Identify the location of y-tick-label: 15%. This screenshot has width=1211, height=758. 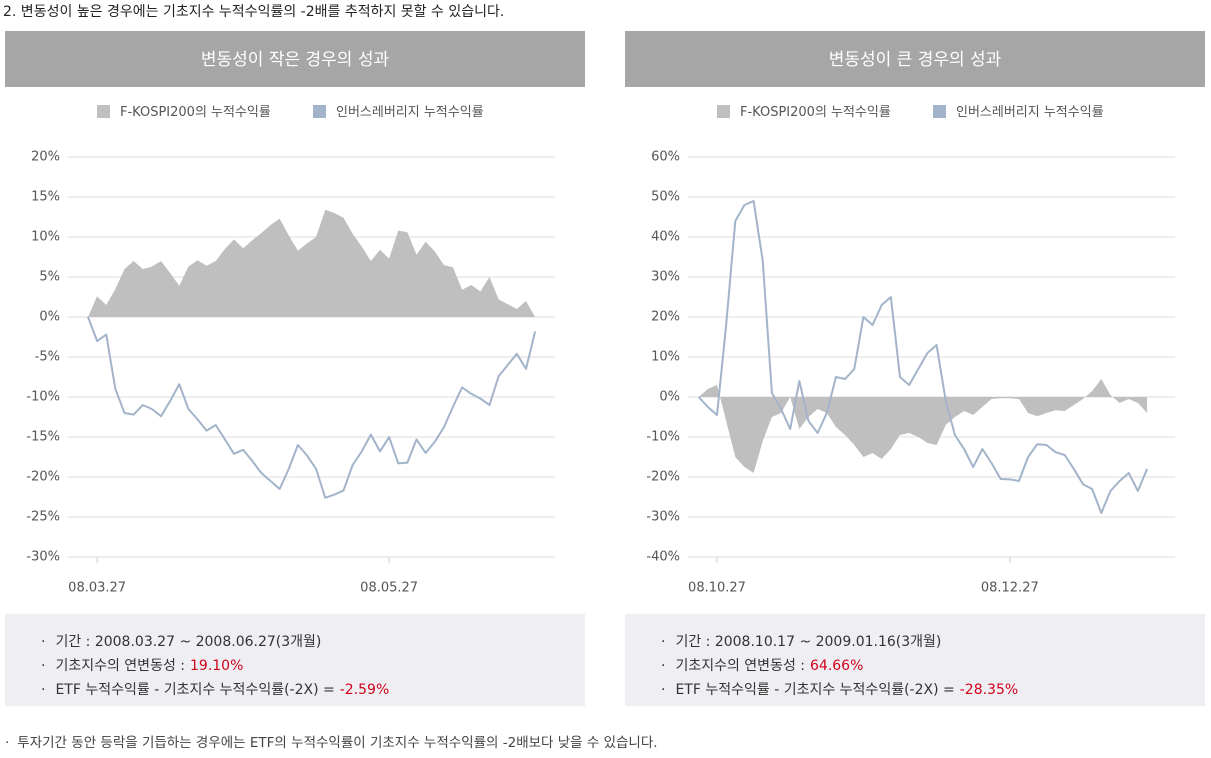
(45, 197).